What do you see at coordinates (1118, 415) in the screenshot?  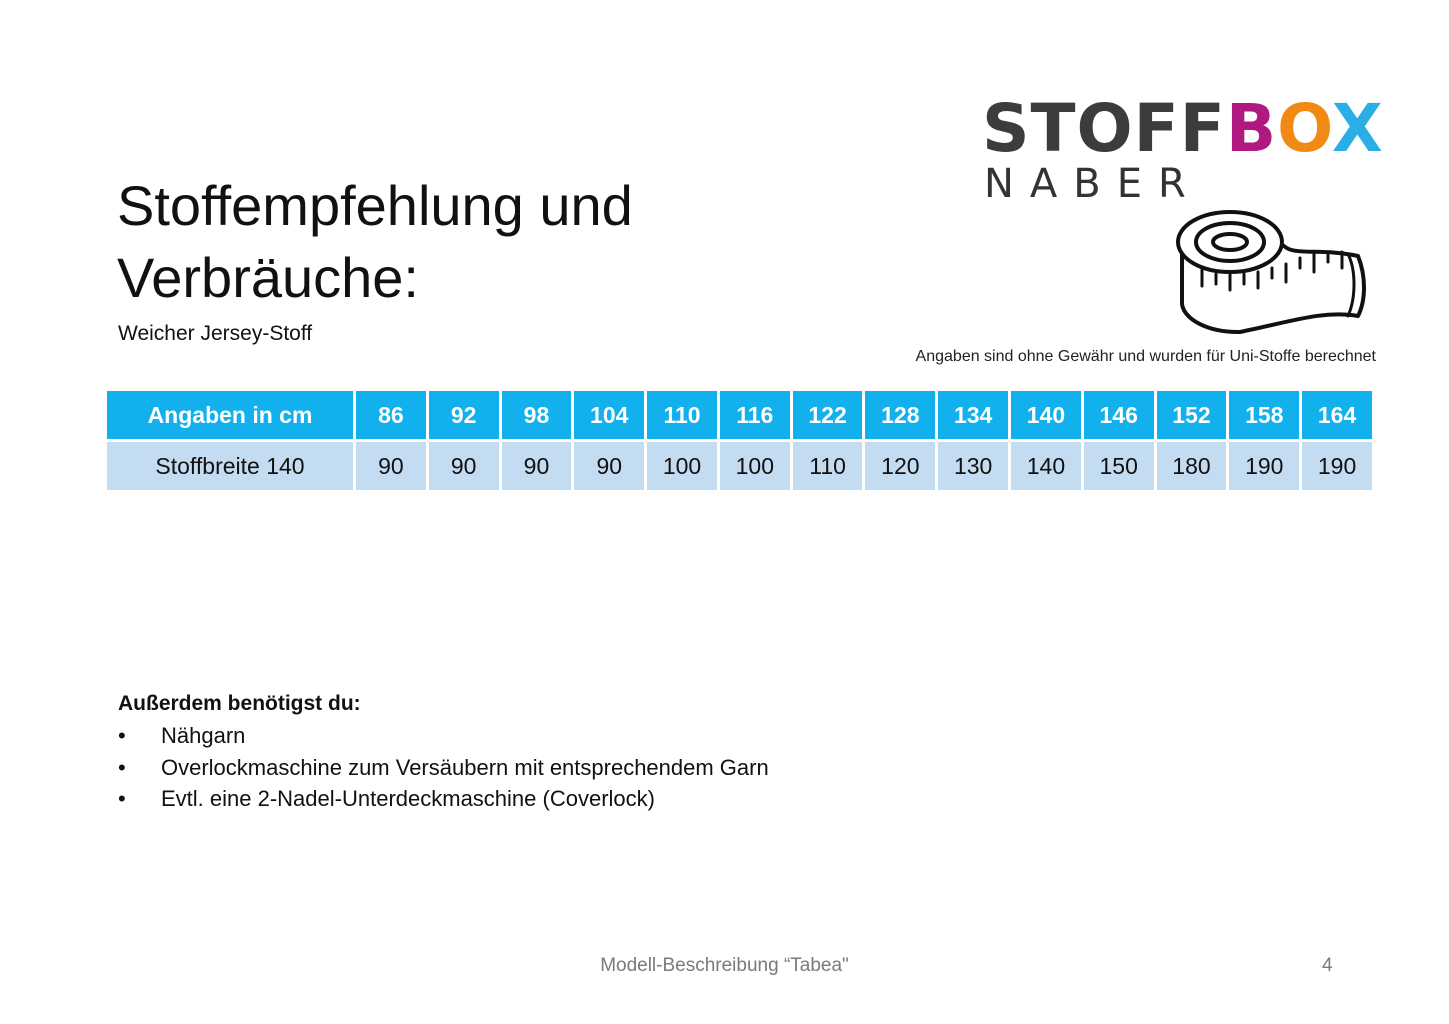 I see `size-header: 146` at bounding box center [1118, 415].